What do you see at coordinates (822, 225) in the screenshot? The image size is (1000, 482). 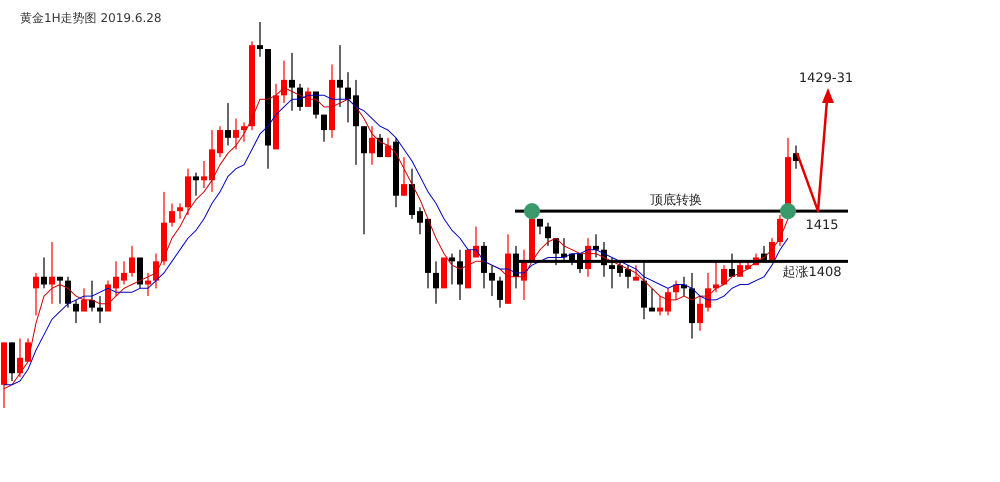 I see `annotation: 1415` at bounding box center [822, 225].